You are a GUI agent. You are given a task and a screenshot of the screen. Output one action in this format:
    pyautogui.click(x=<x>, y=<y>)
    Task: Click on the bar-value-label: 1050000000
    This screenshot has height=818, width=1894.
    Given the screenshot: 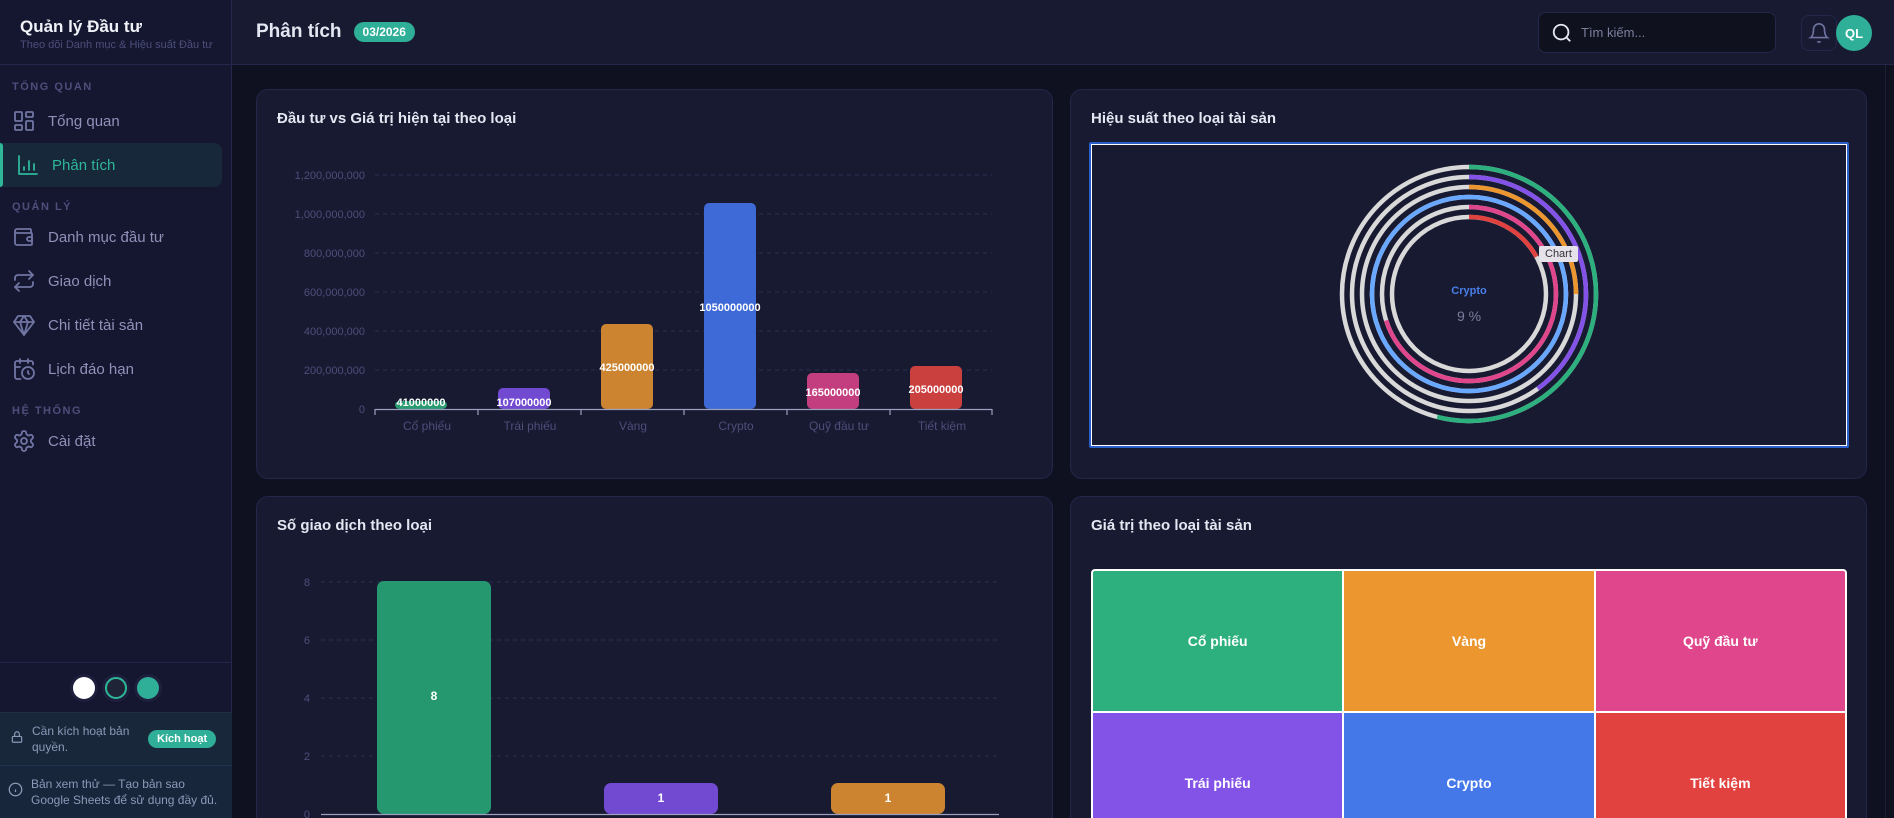 What is the action you would take?
    pyautogui.click(x=729, y=308)
    